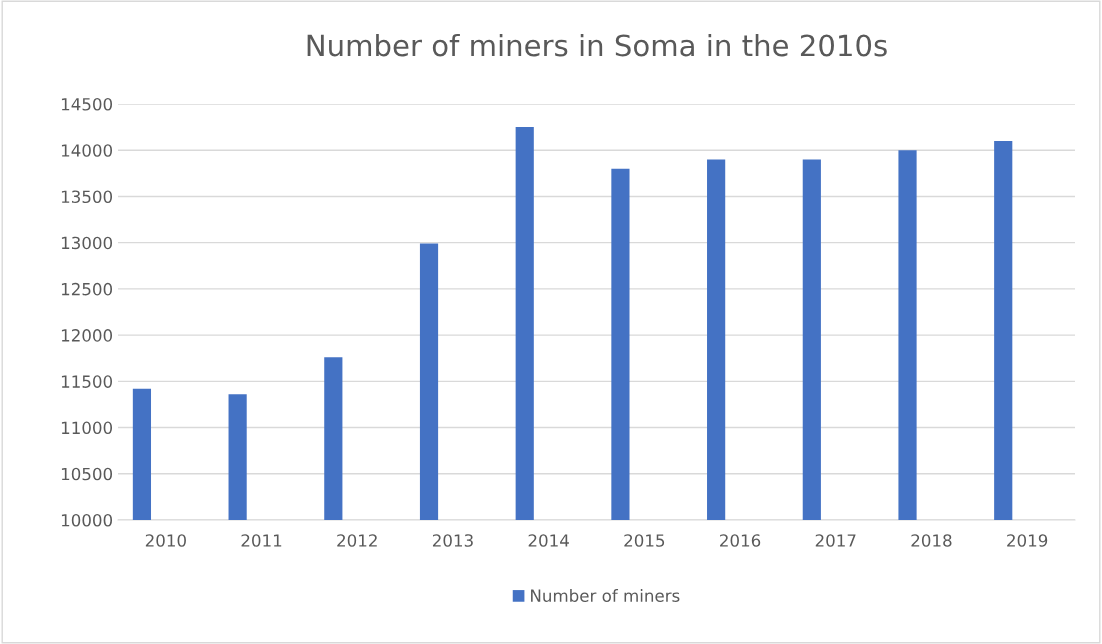 This screenshot has height=644, width=1102. I want to click on y-tick-label: 13000, so click(87, 243).